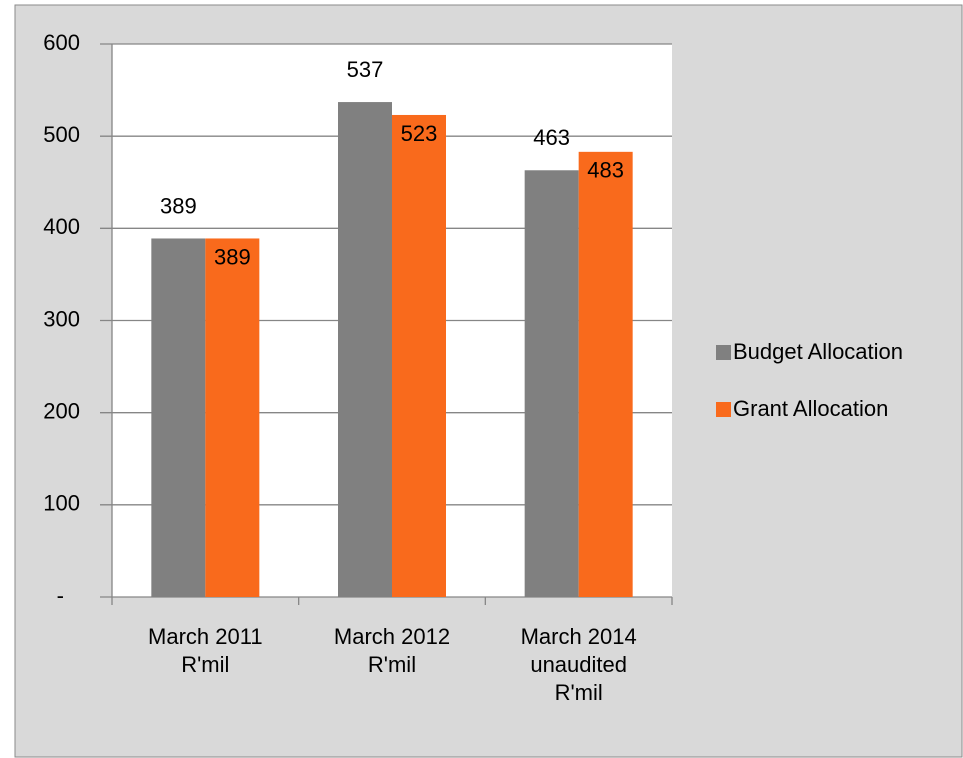 The height and width of the screenshot is (758, 963). What do you see at coordinates (61, 134) in the screenshot?
I see `y-tick-label: 500` at bounding box center [61, 134].